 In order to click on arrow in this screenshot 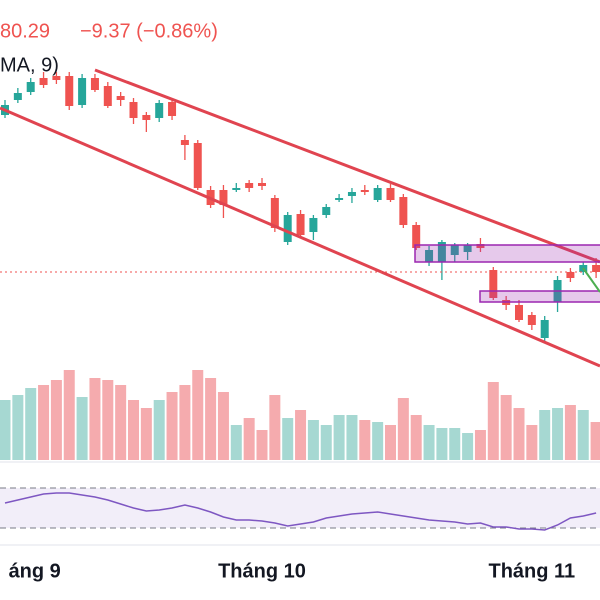, I will do `click(591, 280)`.